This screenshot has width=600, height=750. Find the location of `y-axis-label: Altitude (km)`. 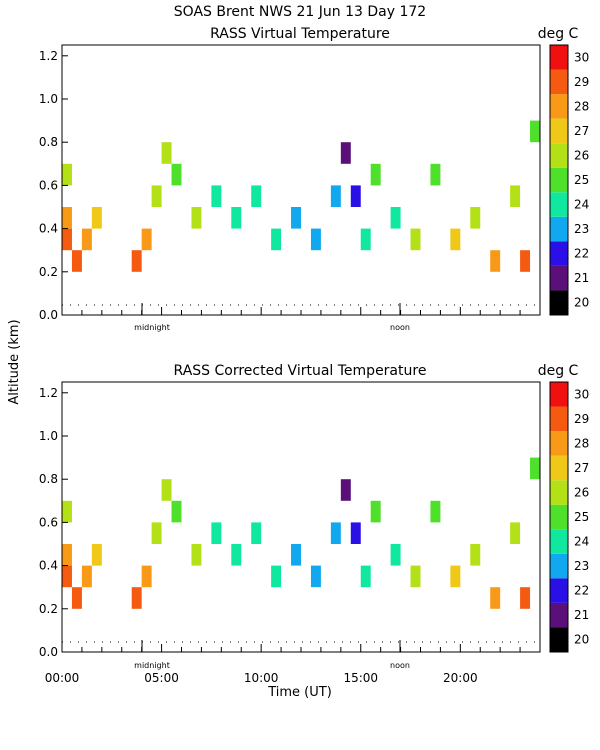

y-axis-label: Altitude (km) is located at coordinates (14, 361).